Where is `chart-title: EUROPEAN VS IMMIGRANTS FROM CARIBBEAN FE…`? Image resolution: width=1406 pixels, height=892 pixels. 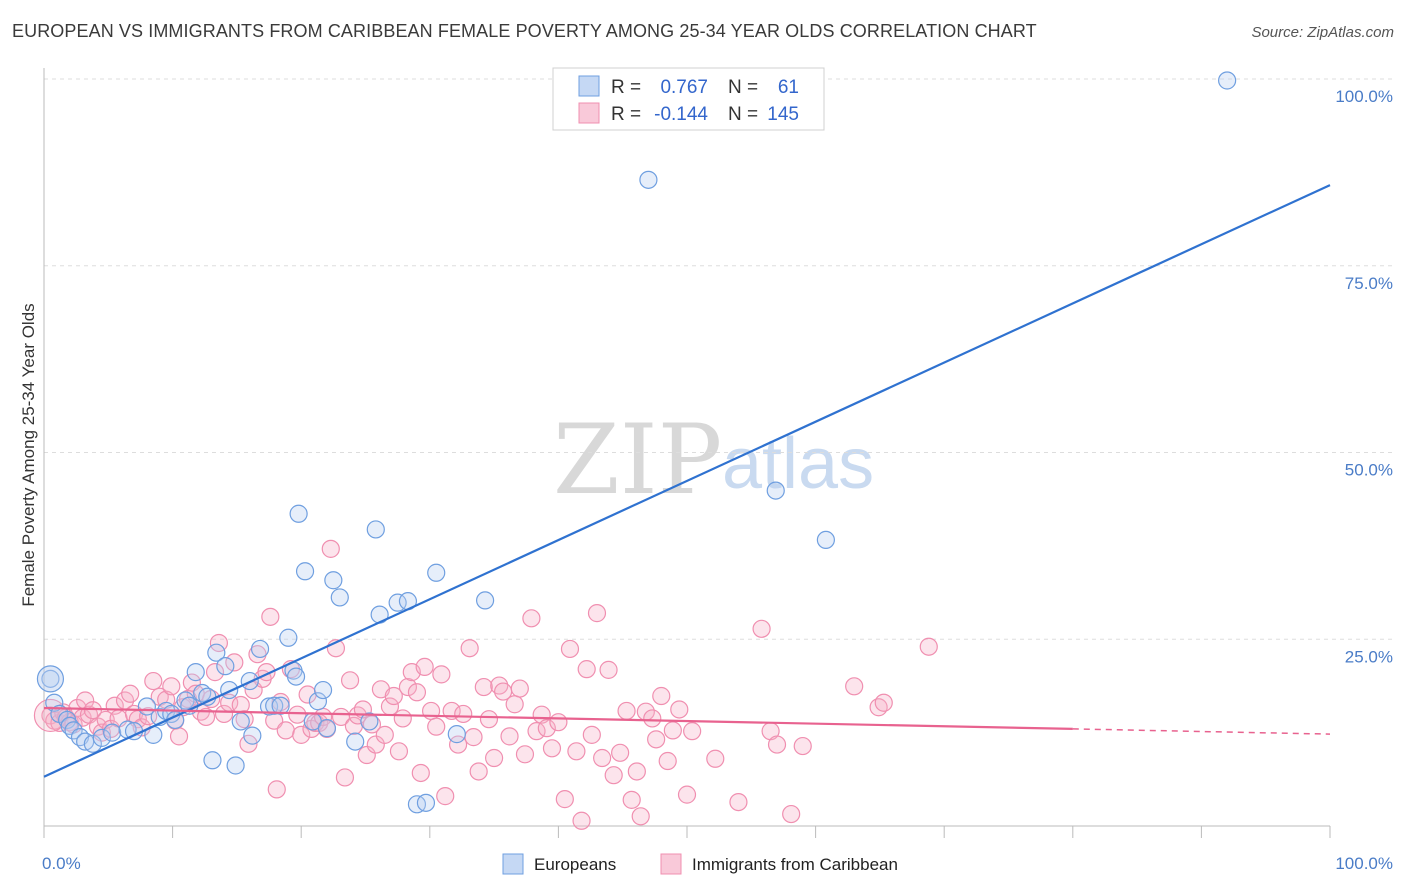 chart-title: EUROPEAN VS IMMIGRANTS FROM CARIBBEAN FE… is located at coordinates (524, 31).